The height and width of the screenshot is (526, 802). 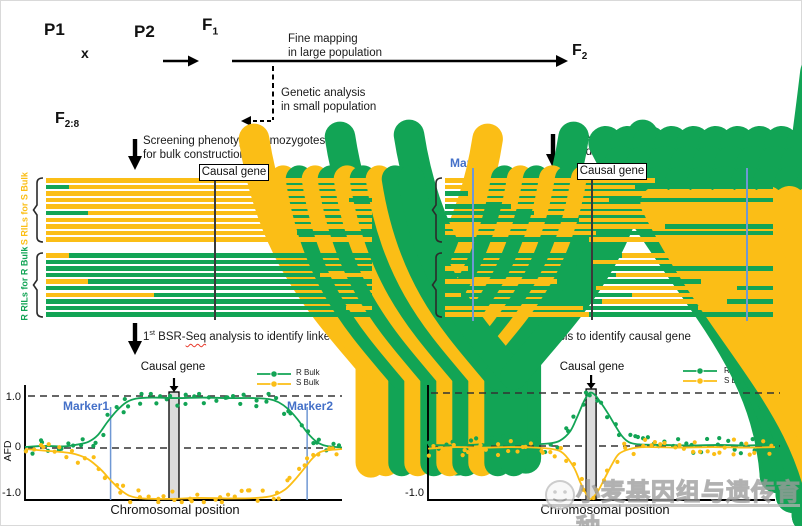 What do you see at coordinates (175, 509) in the screenshot?
I see `xlabel-left: Chromosomal position` at bounding box center [175, 509].